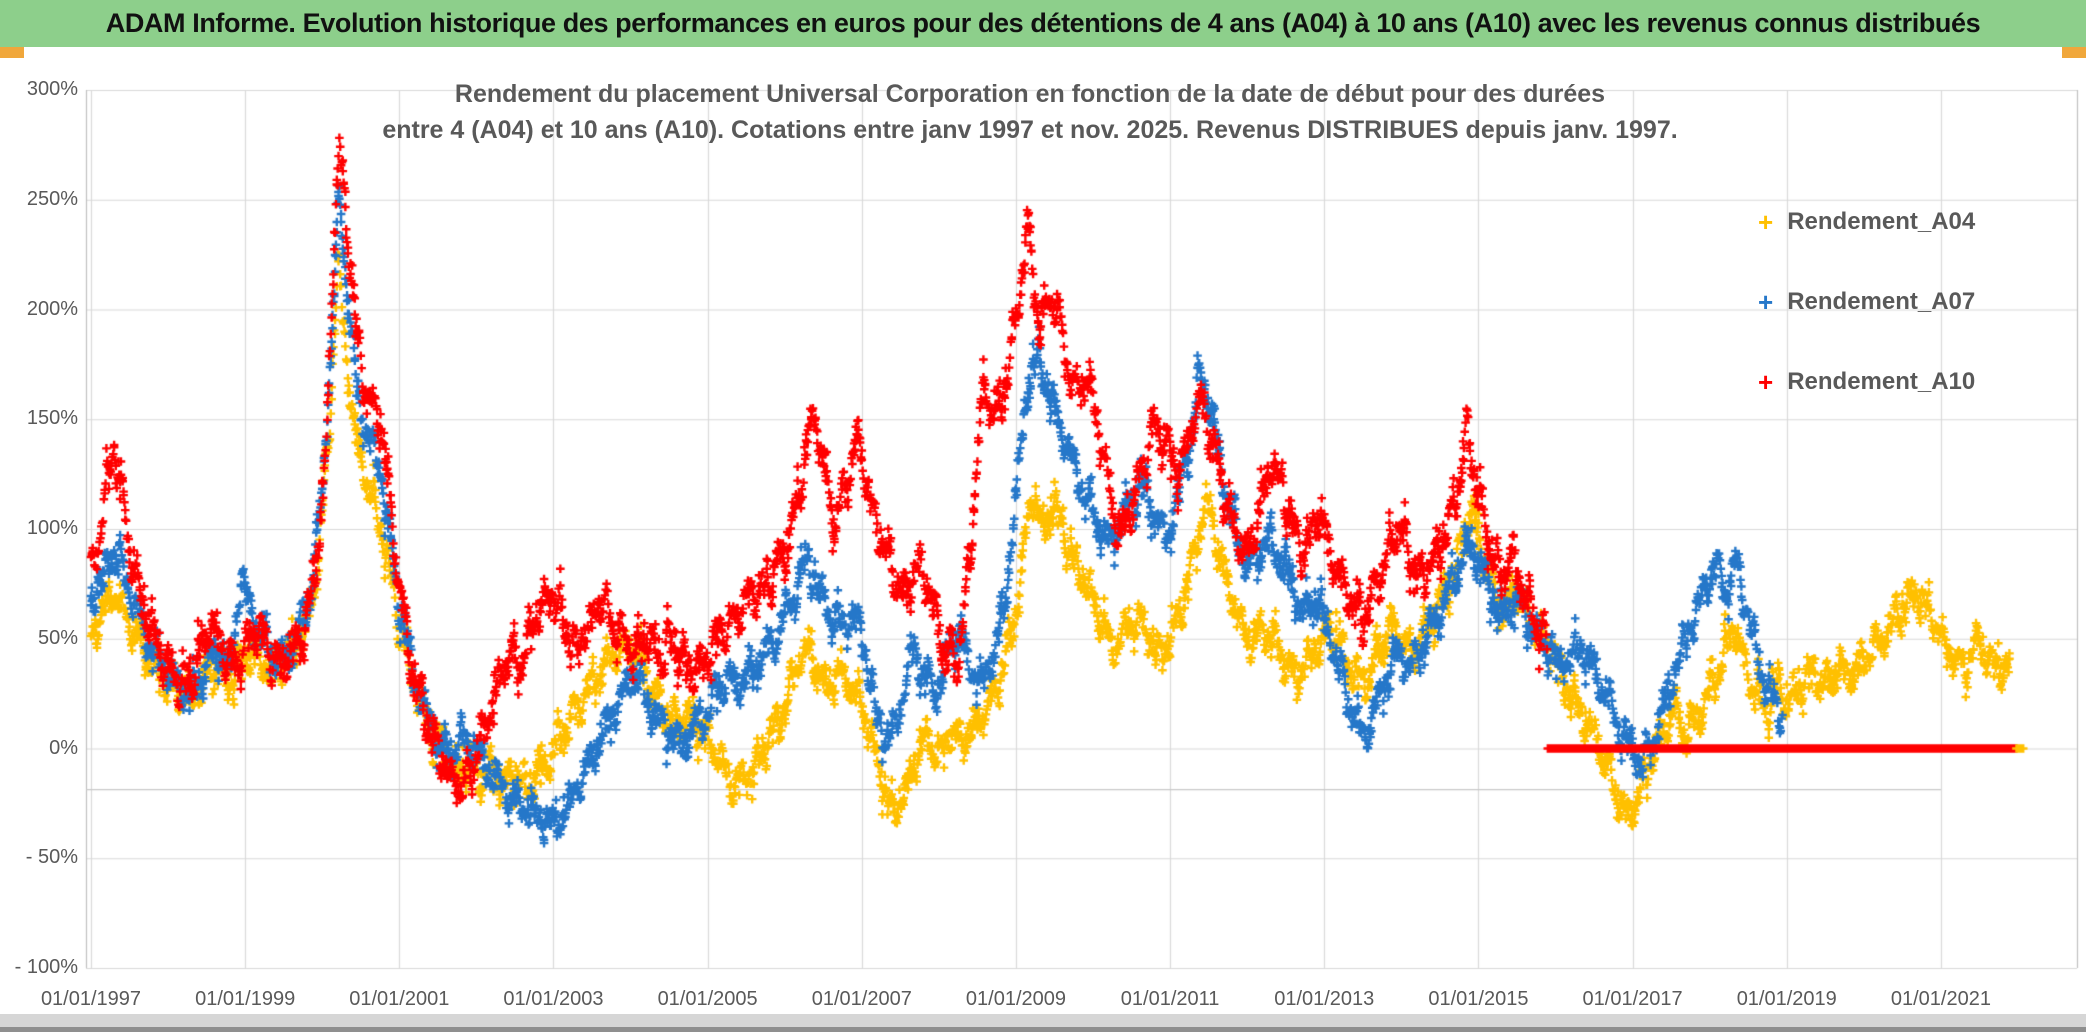  Describe the element at coordinates (52, 198) in the screenshot. I see `y-axis-tick-label: 250%` at that location.